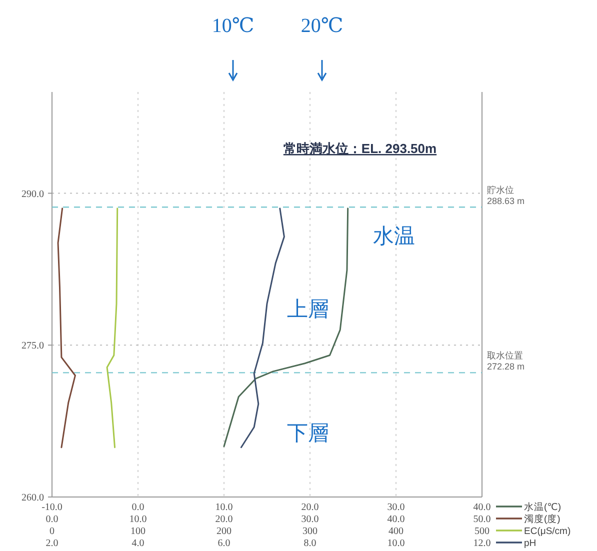  I want to click on x-tick-label: 0, so click(52, 531).